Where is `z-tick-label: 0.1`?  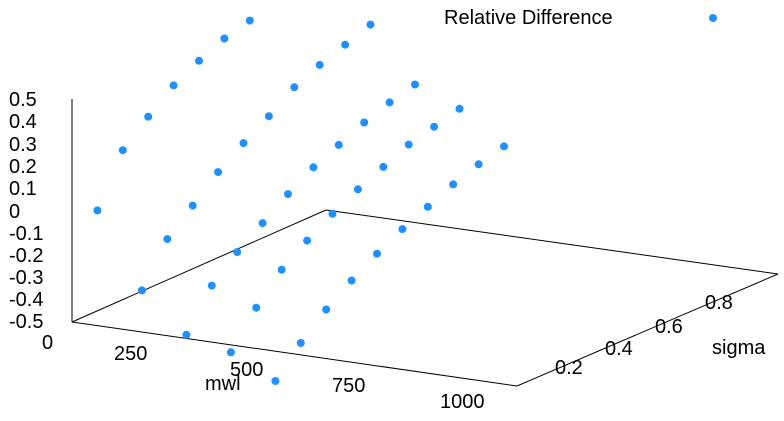 z-tick-label: 0.1 is located at coordinates (23, 189).